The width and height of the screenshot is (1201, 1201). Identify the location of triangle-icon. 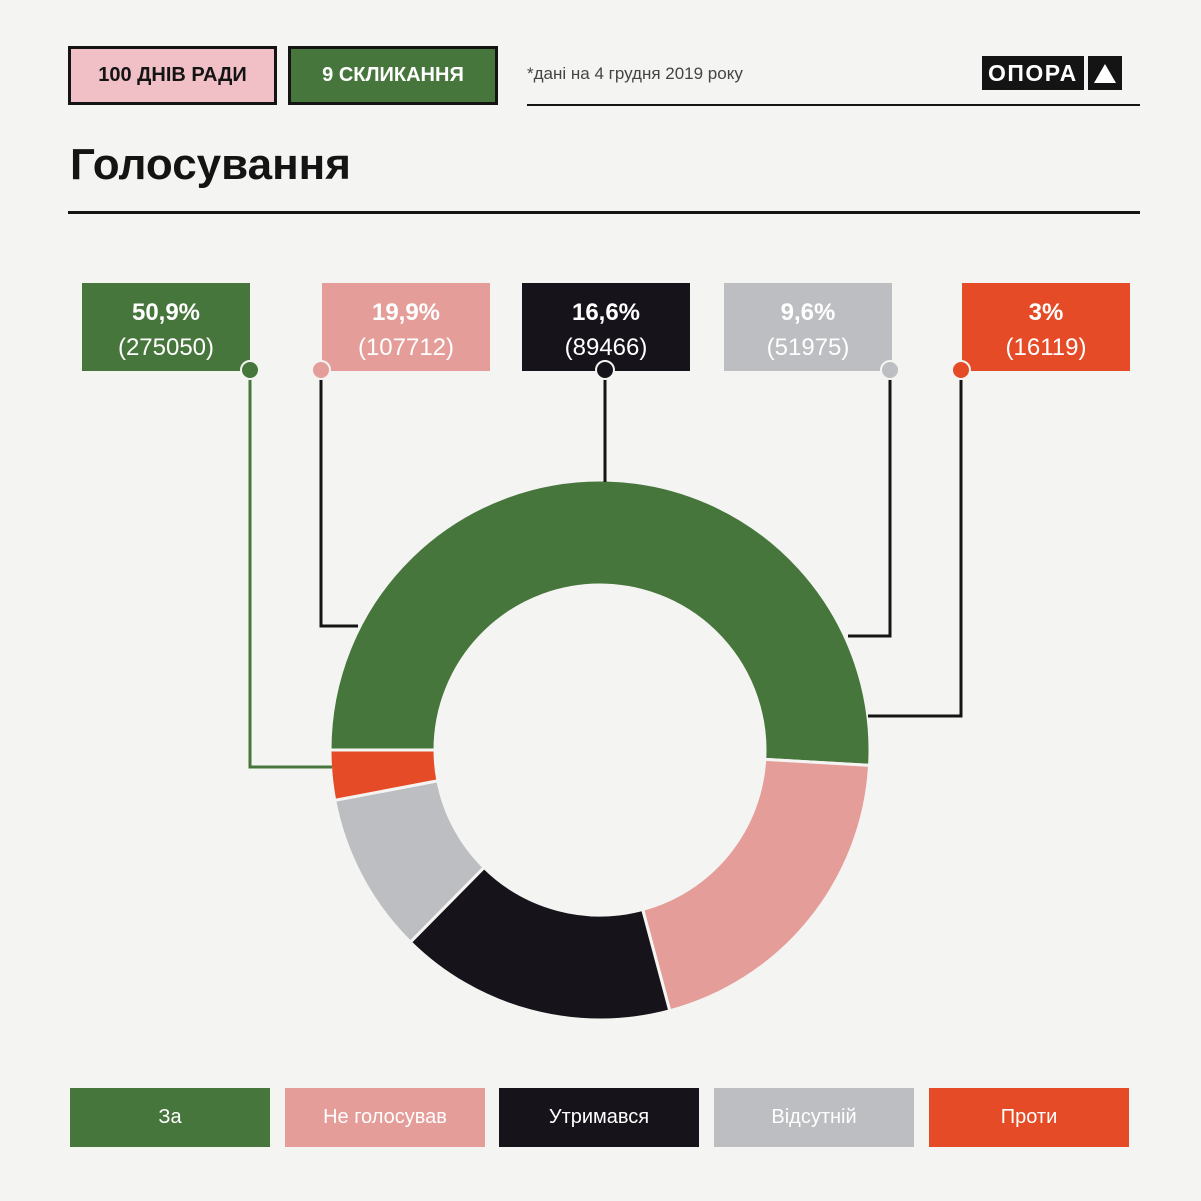
(1104, 73).